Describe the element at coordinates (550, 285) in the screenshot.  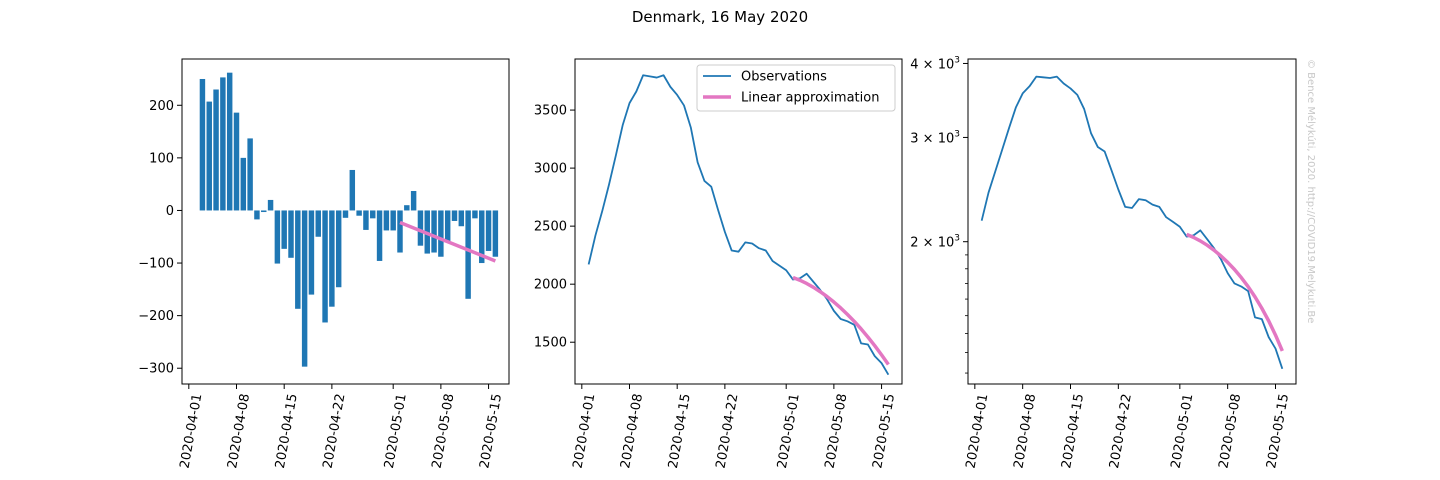
I see `y-tick-label: 2000` at that location.